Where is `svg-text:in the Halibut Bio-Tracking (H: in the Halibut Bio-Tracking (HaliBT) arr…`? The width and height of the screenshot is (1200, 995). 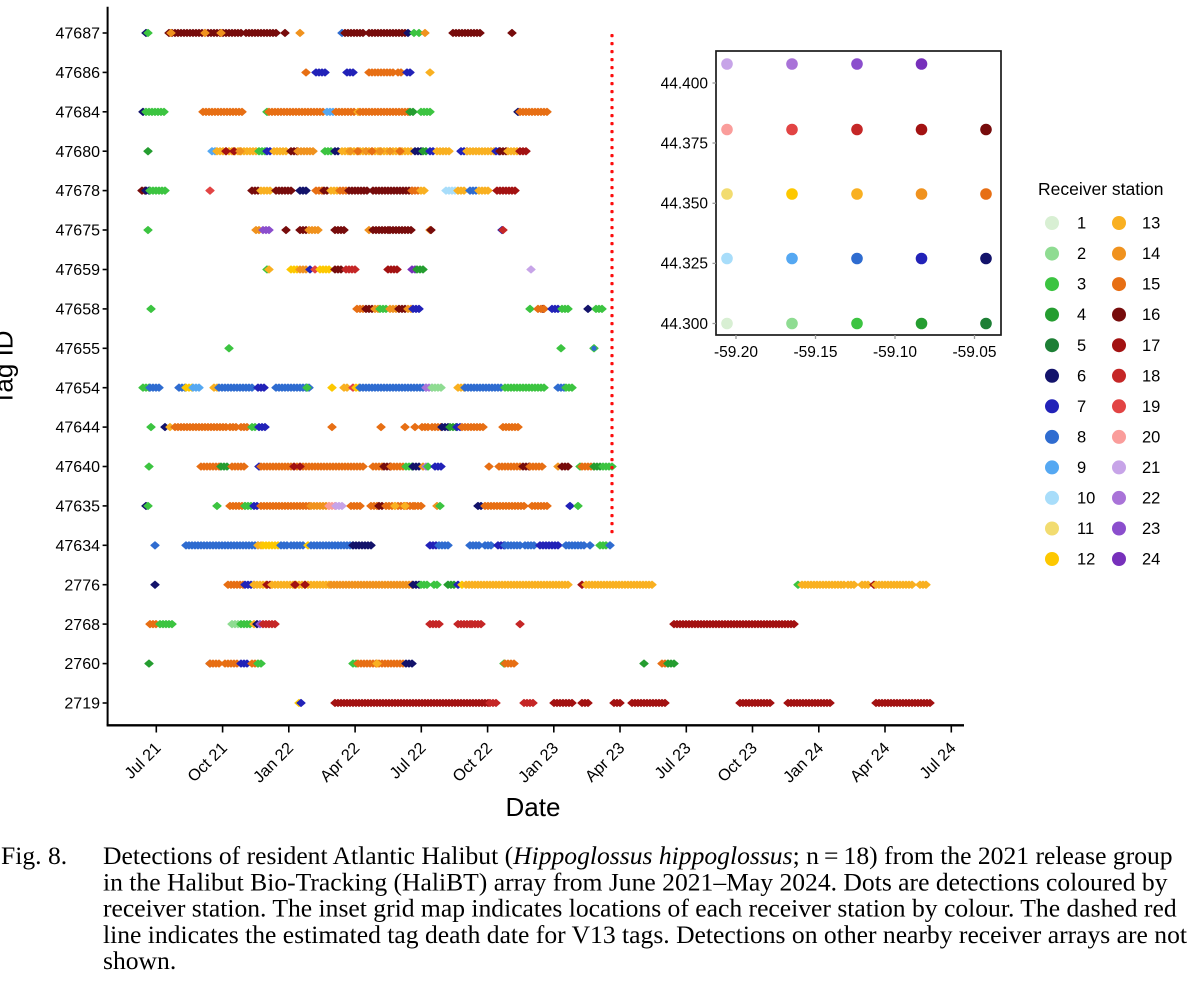 svg-text:in the Halibut Bio-Tracking (H: in the Halibut Bio-Tracking (HaliBT) arr… is located at coordinates (635, 881).